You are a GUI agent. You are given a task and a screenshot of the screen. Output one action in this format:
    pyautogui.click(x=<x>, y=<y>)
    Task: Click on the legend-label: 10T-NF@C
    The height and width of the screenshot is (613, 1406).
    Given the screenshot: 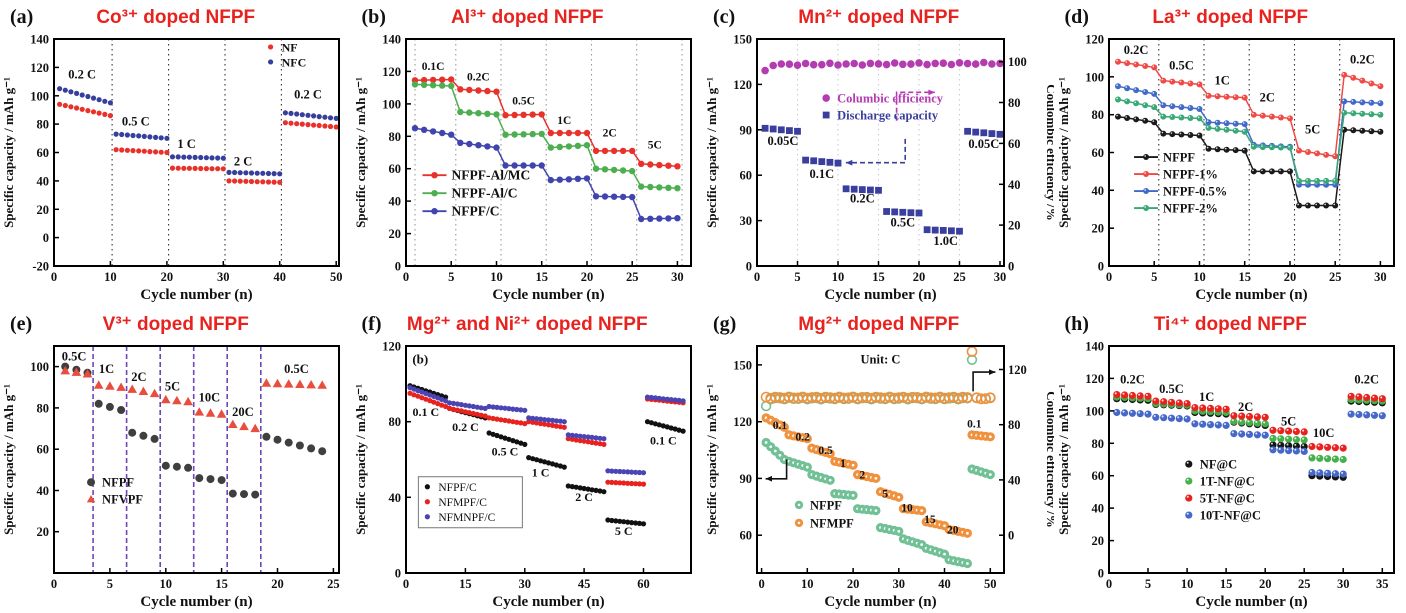 What is the action you would take?
    pyautogui.click(x=1229, y=515)
    